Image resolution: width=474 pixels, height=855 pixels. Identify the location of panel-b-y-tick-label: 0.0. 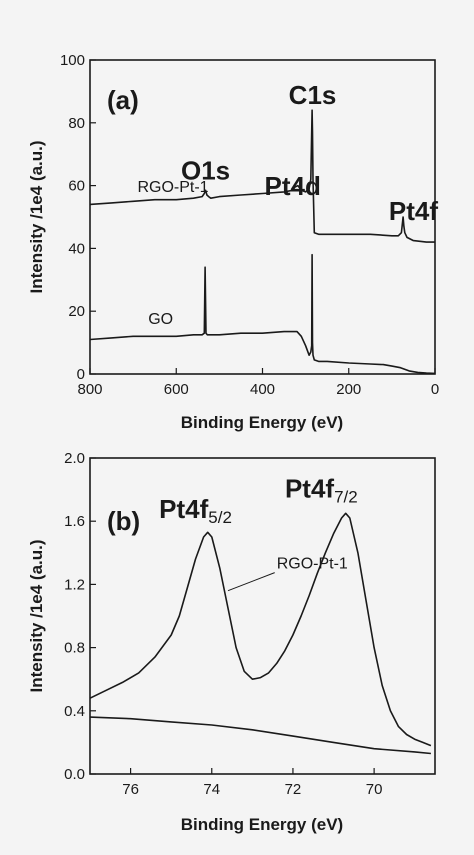
(74, 774).